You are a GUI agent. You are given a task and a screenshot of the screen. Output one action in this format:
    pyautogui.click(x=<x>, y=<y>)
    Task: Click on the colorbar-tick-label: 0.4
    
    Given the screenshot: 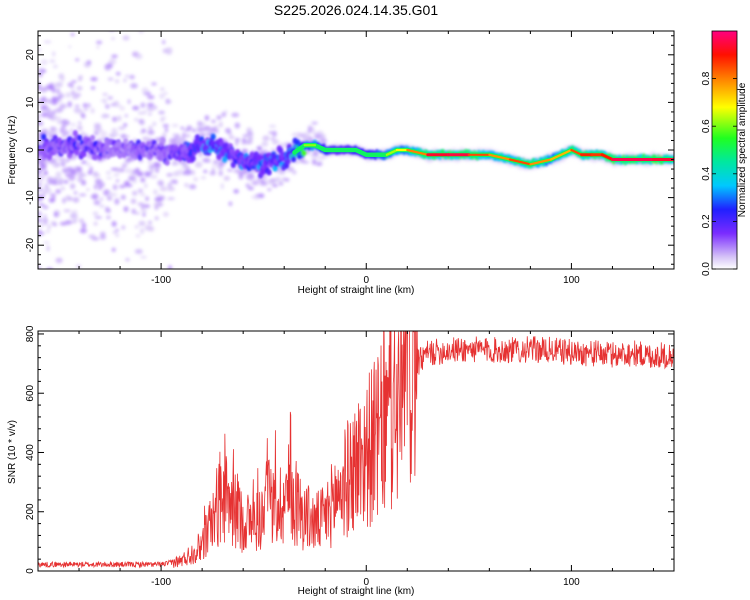 What is the action you would take?
    pyautogui.click(x=706, y=173)
    